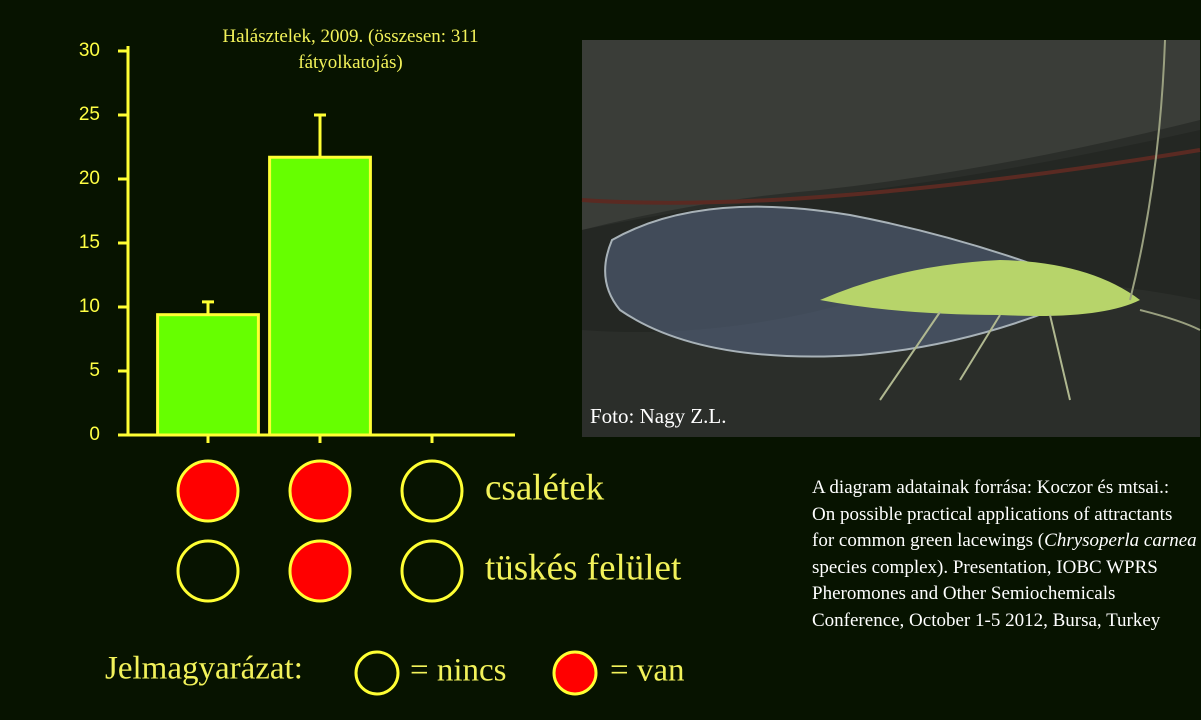 This screenshot has width=1201, height=720. Describe the element at coordinates (647, 671) in the screenshot. I see `legend-present: = van` at that location.